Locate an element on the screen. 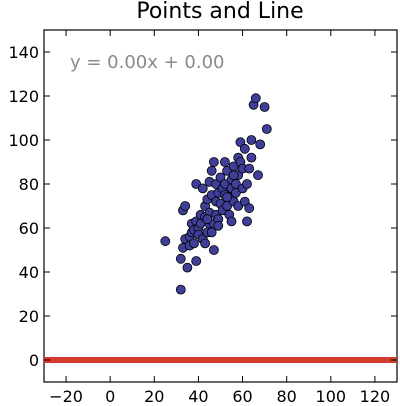  x-tick-label: 20 is located at coordinates (154, 396).